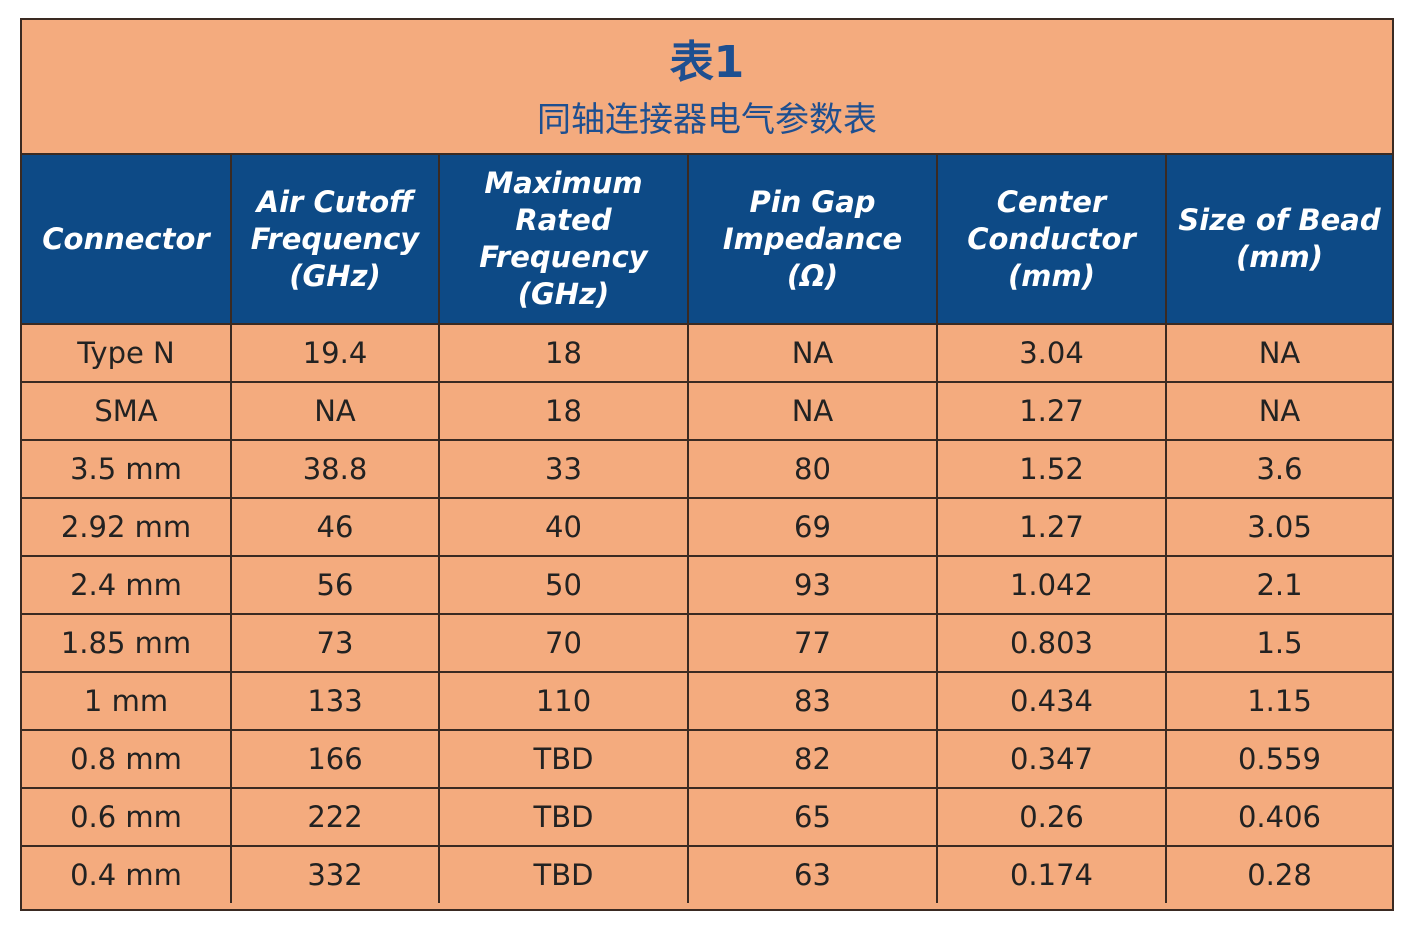 The width and height of the screenshot is (1422, 930). What do you see at coordinates (1051, 701) in the screenshot?
I see `cell-center-conductor: 0.434` at bounding box center [1051, 701].